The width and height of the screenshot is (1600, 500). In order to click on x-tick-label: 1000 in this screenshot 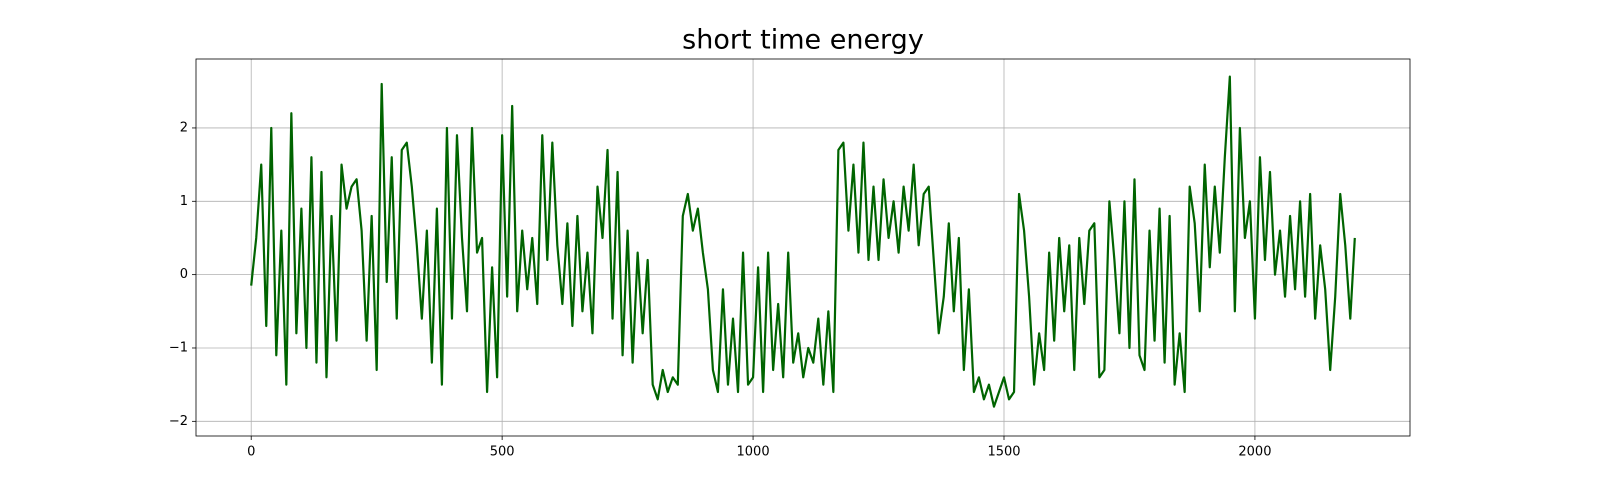, I will do `click(753, 452)`.